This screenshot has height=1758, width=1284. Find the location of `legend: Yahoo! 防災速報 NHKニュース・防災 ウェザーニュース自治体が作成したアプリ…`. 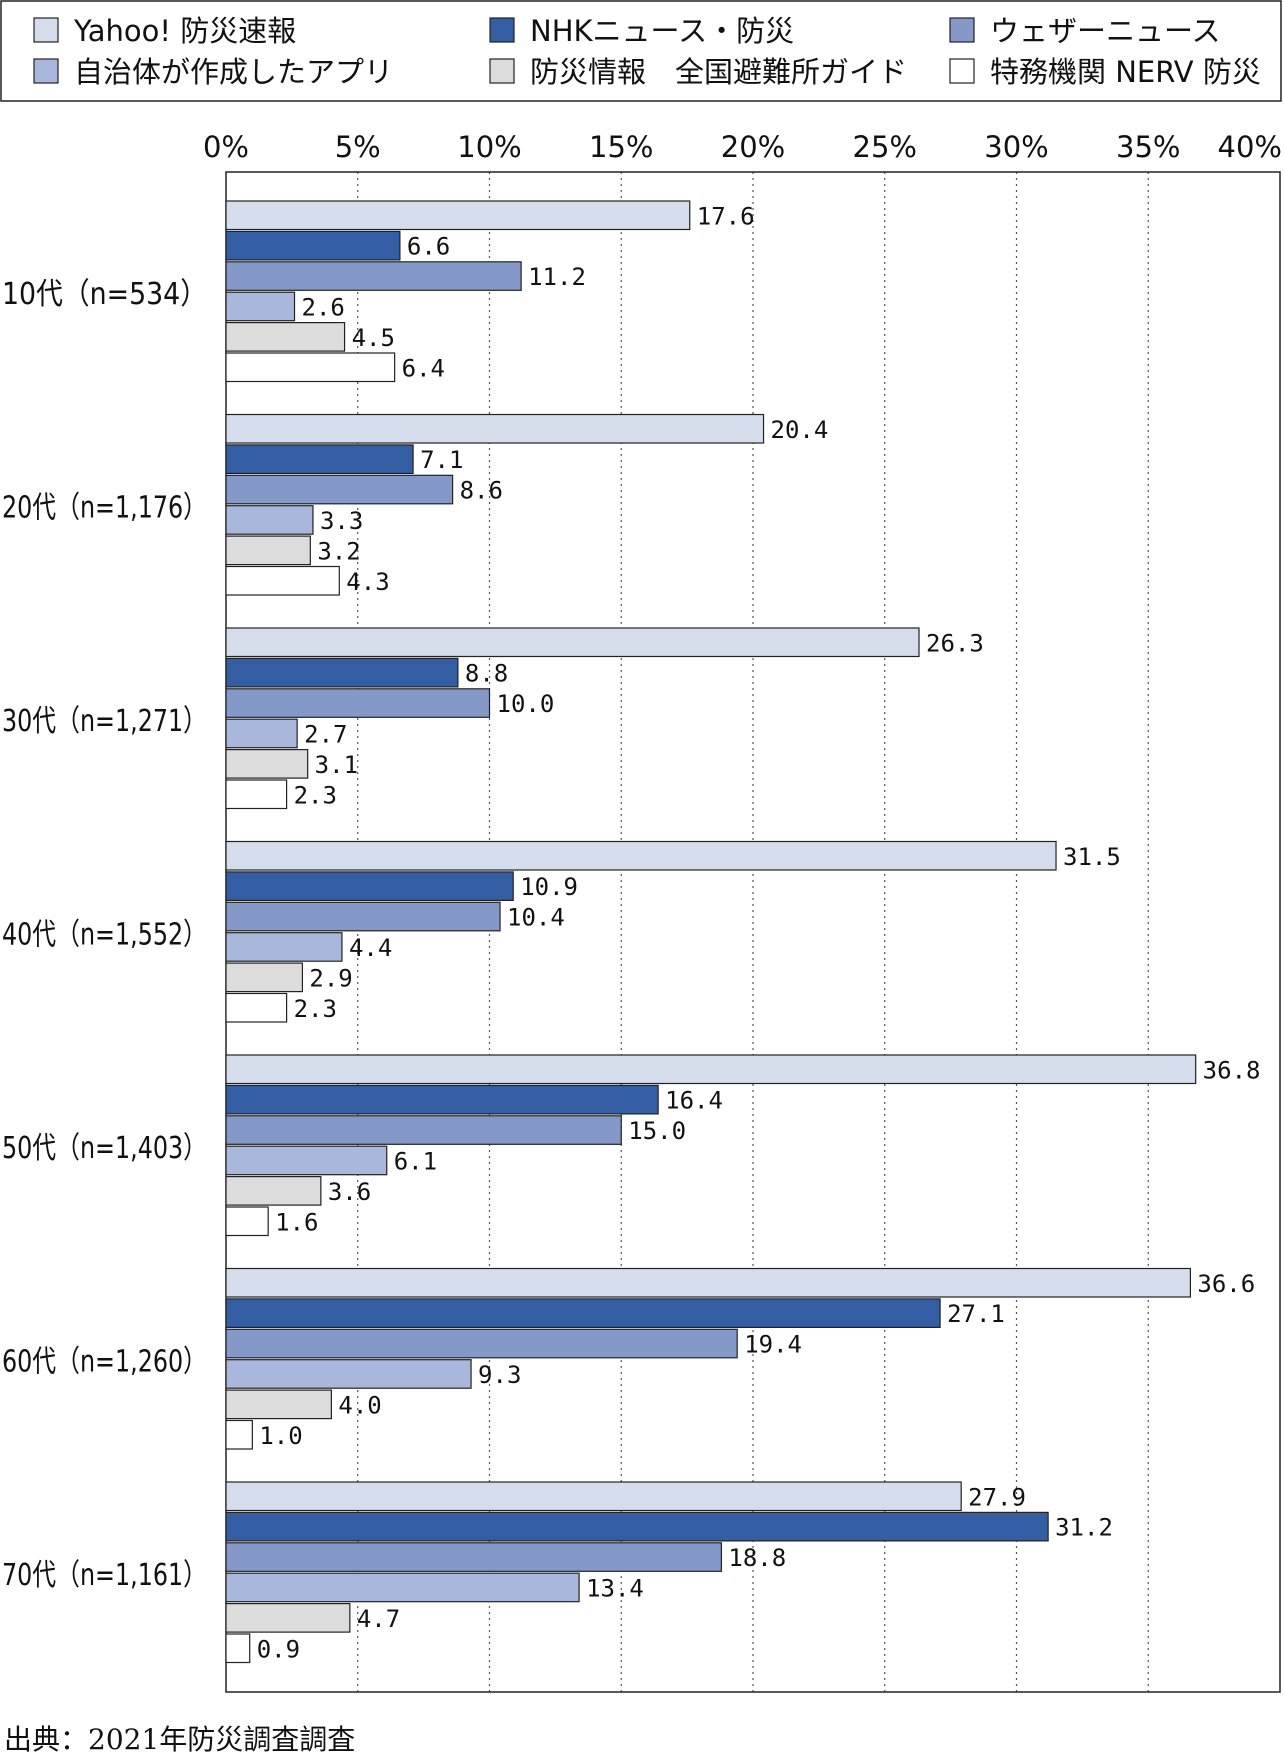

legend: Yahoo! 防災速報 NHKニュース・防災 ウェザーニュース自治体が作成したアプリ… is located at coordinates (641, 51).